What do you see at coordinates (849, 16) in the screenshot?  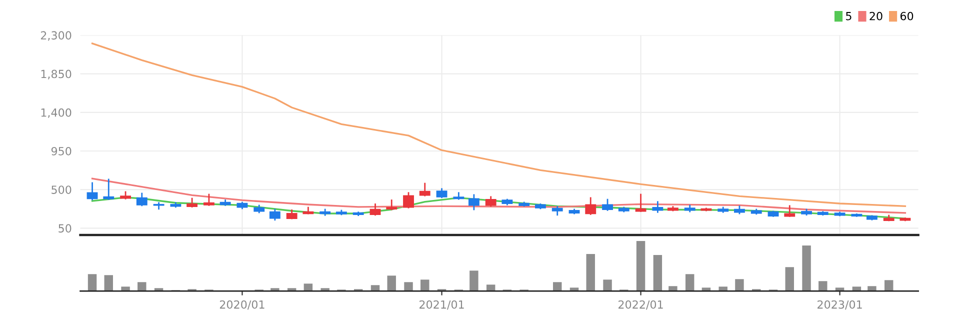 I see `legend-label: 5` at bounding box center [849, 16].